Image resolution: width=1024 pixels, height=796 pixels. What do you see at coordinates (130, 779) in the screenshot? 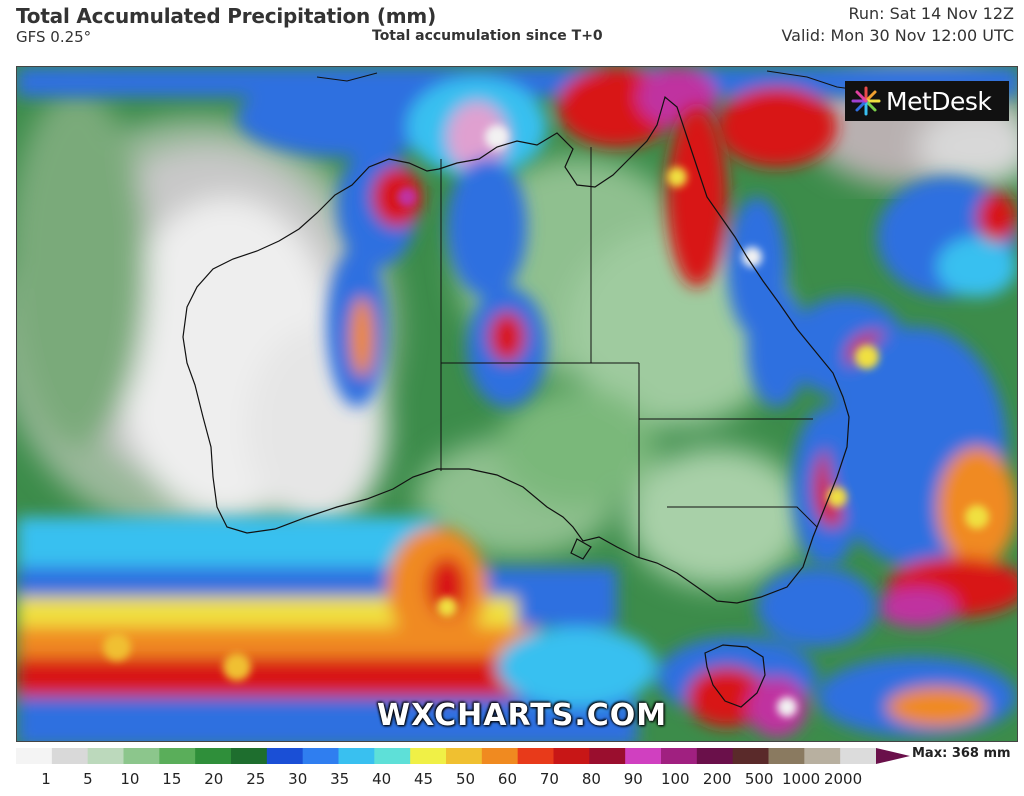
I see `scale-tick-label: 10` at bounding box center [130, 779].